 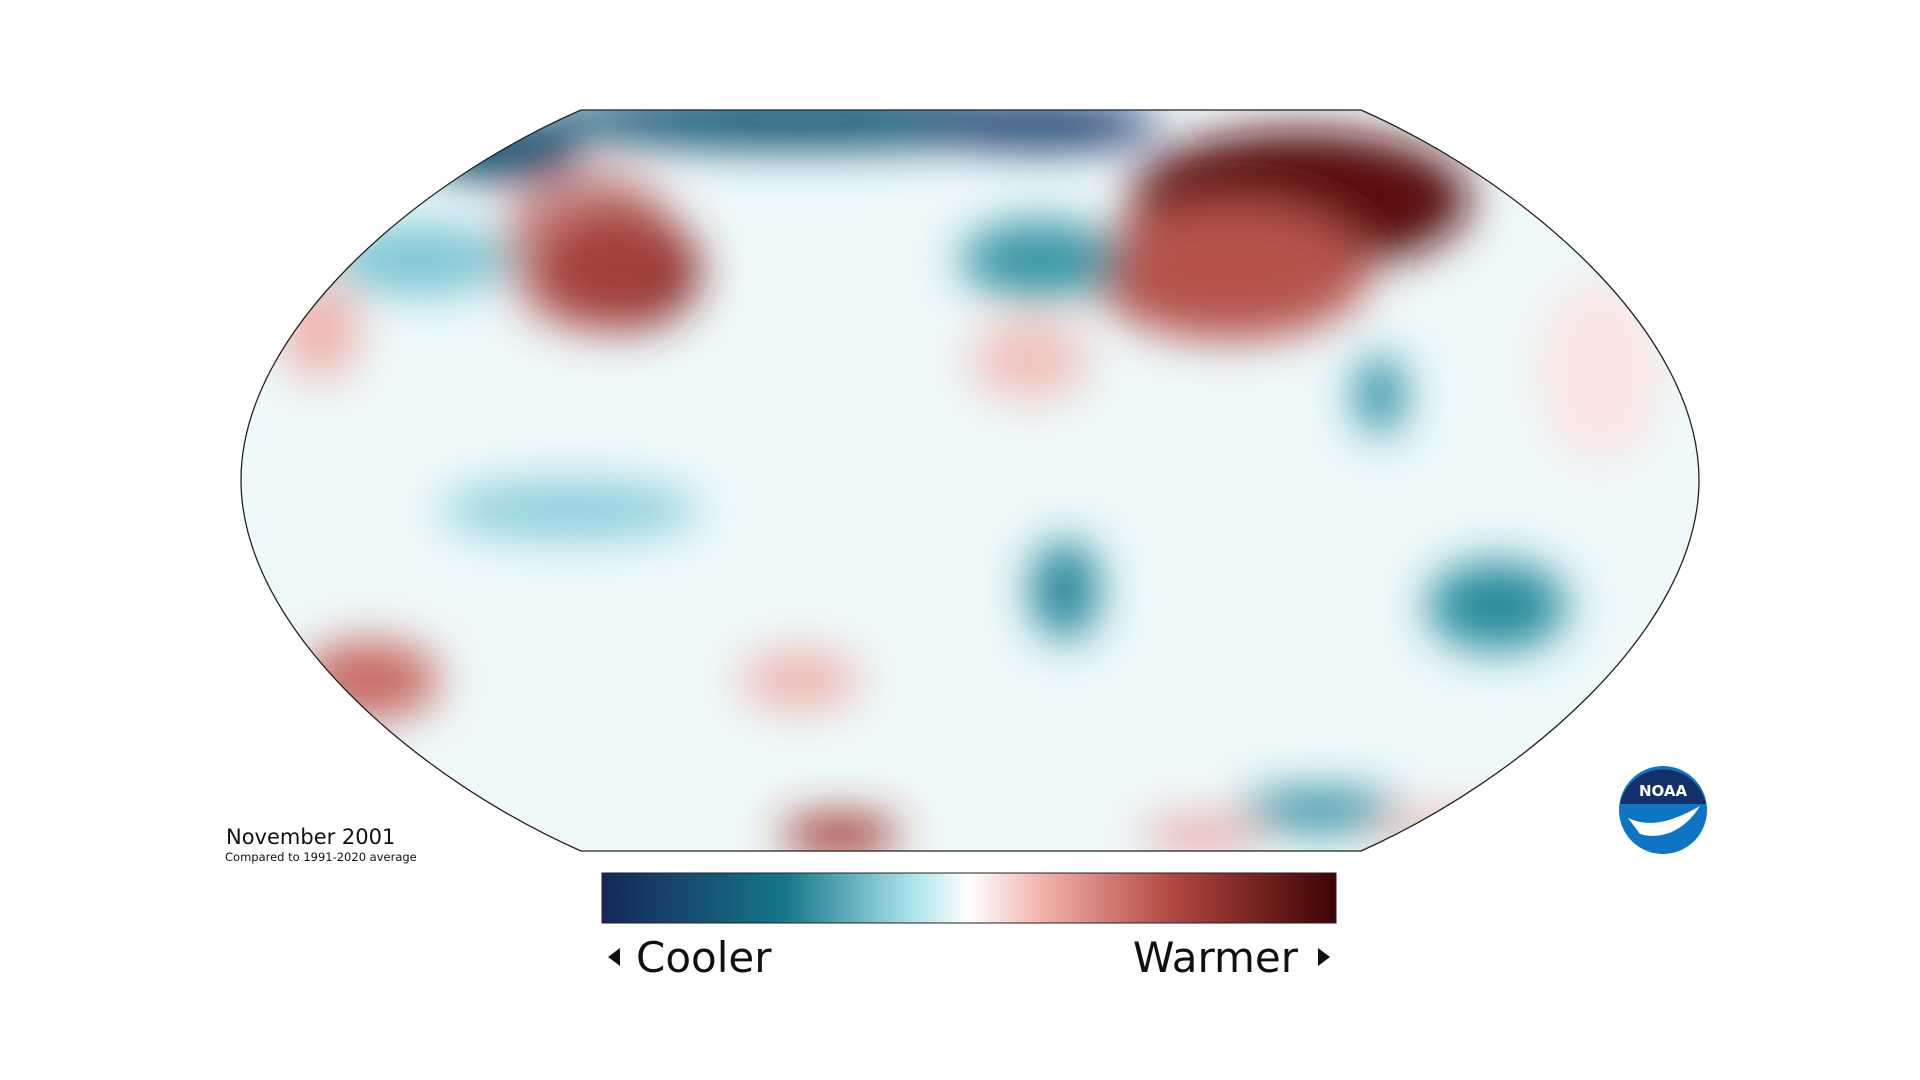 I want to click on color-scale, so click(x=969, y=898).